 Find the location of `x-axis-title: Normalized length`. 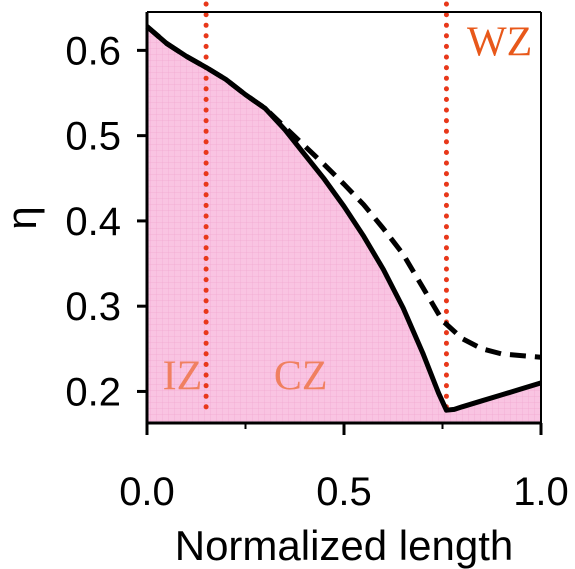

x-axis-title: Normalized length is located at coordinates (344, 545).